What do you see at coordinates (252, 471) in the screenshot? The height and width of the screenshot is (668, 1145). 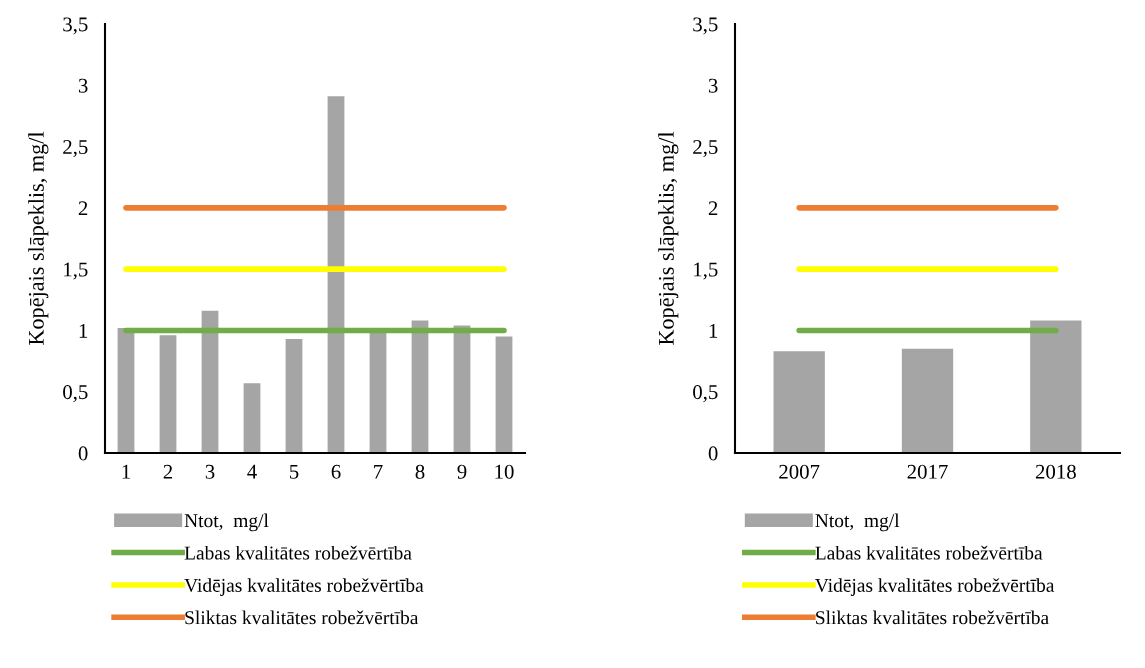 I see `x-tick-label: 4` at bounding box center [252, 471].